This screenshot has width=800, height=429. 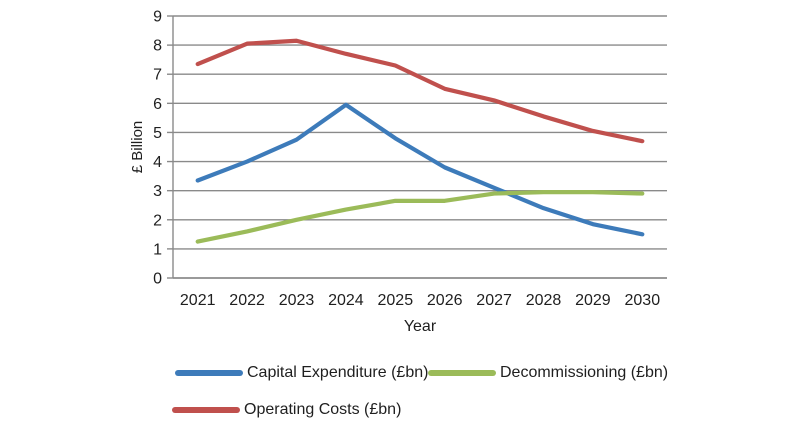 I want to click on x-tick-label: 2028, so click(x=544, y=300).